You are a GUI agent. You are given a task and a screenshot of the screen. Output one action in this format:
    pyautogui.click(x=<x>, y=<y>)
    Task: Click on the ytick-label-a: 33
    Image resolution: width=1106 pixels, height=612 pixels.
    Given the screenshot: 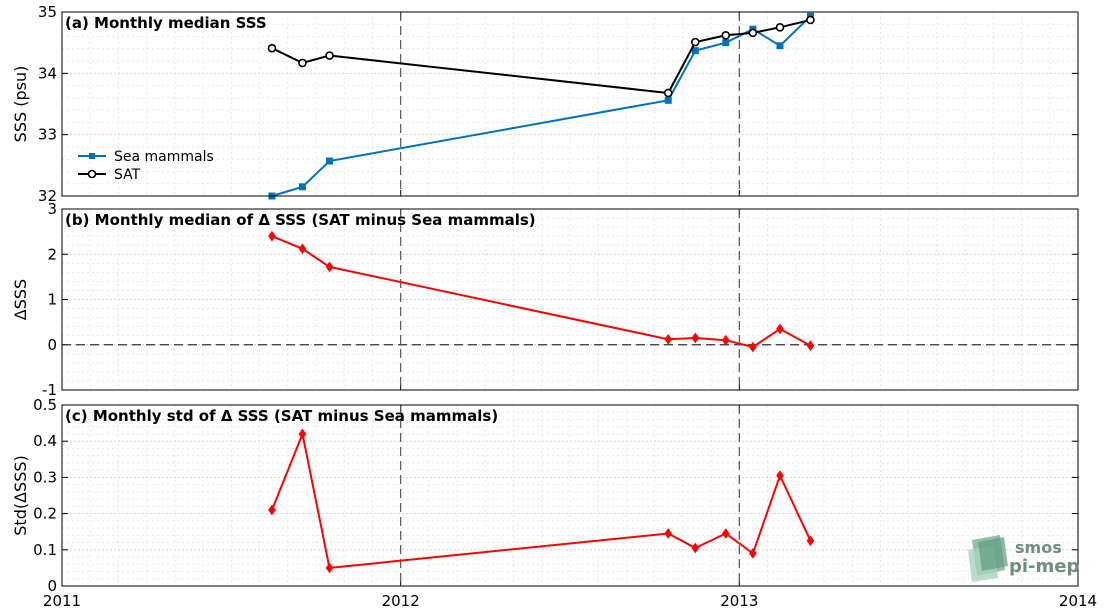 What is the action you would take?
    pyautogui.click(x=47, y=135)
    